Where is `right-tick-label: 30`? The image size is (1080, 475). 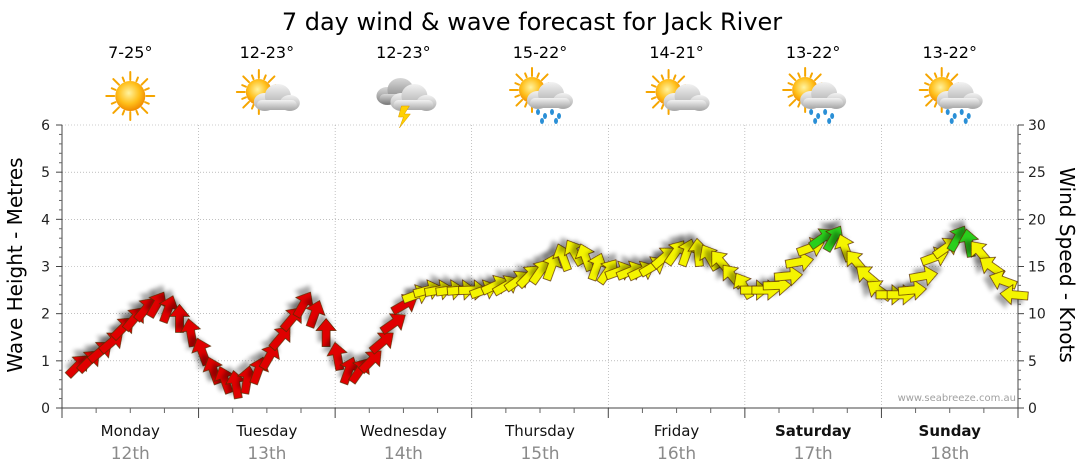
right-tick-label: 30 is located at coordinates (1037, 126).